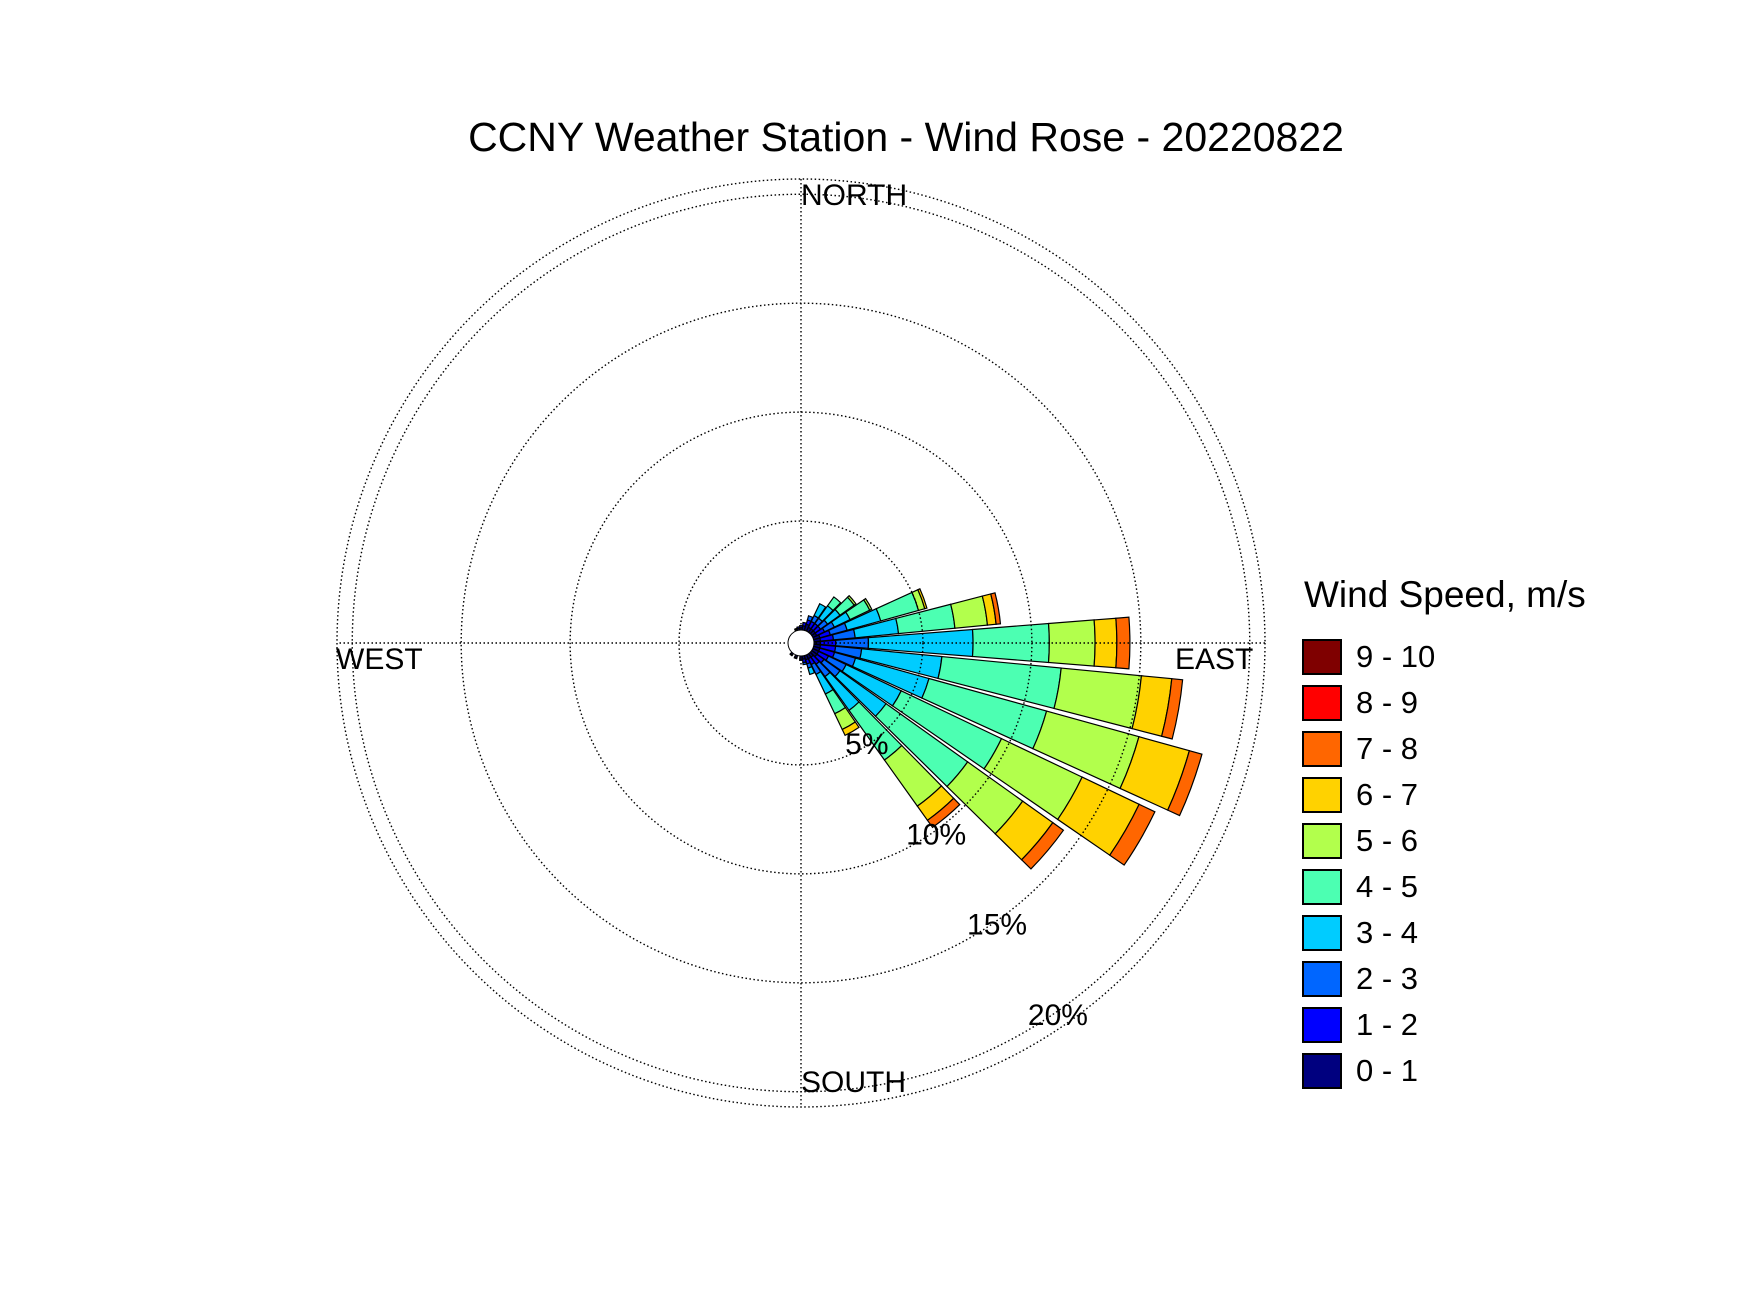  Describe the element at coordinates (853, 1082) in the screenshot. I see `direction-label-south: SOUTH` at that location.